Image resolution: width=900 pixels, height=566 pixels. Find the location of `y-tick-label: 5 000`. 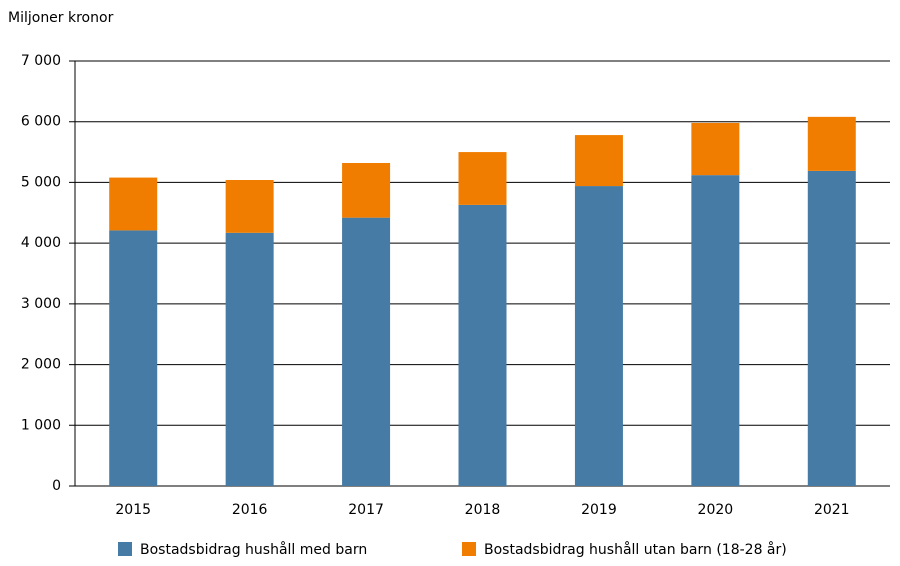

y-tick-label: 5 000 is located at coordinates (41, 182).